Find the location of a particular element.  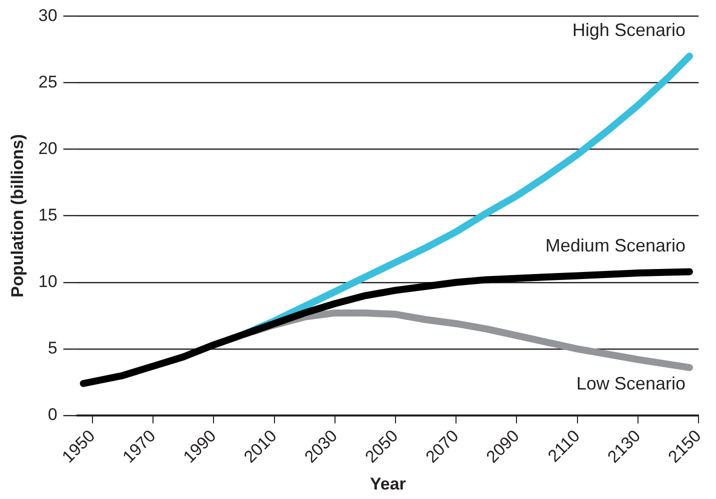

x-axis-title: Year is located at coordinates (388, 484).